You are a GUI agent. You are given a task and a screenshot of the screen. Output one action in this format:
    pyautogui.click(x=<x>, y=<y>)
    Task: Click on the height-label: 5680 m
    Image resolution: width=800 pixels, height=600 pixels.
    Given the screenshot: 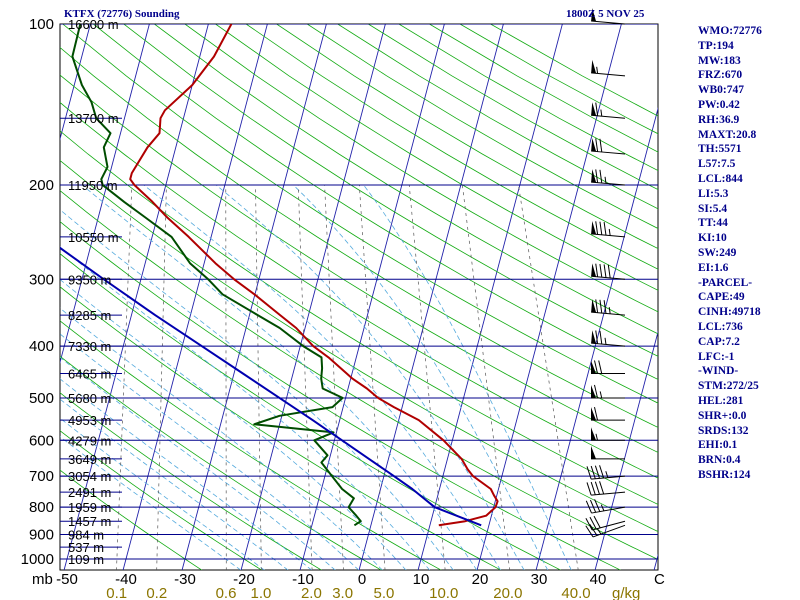 What is the action you would take?
    pyautogui.click(x=89, y=398)
    